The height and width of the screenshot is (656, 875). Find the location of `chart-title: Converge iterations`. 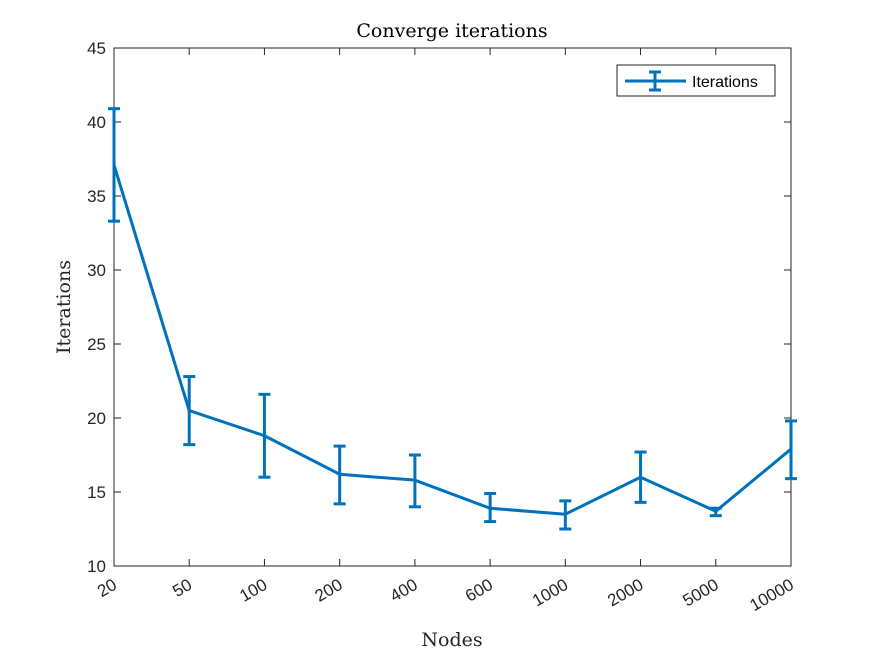

chart-title: Converge iterations is located at coordinates (451, 31).